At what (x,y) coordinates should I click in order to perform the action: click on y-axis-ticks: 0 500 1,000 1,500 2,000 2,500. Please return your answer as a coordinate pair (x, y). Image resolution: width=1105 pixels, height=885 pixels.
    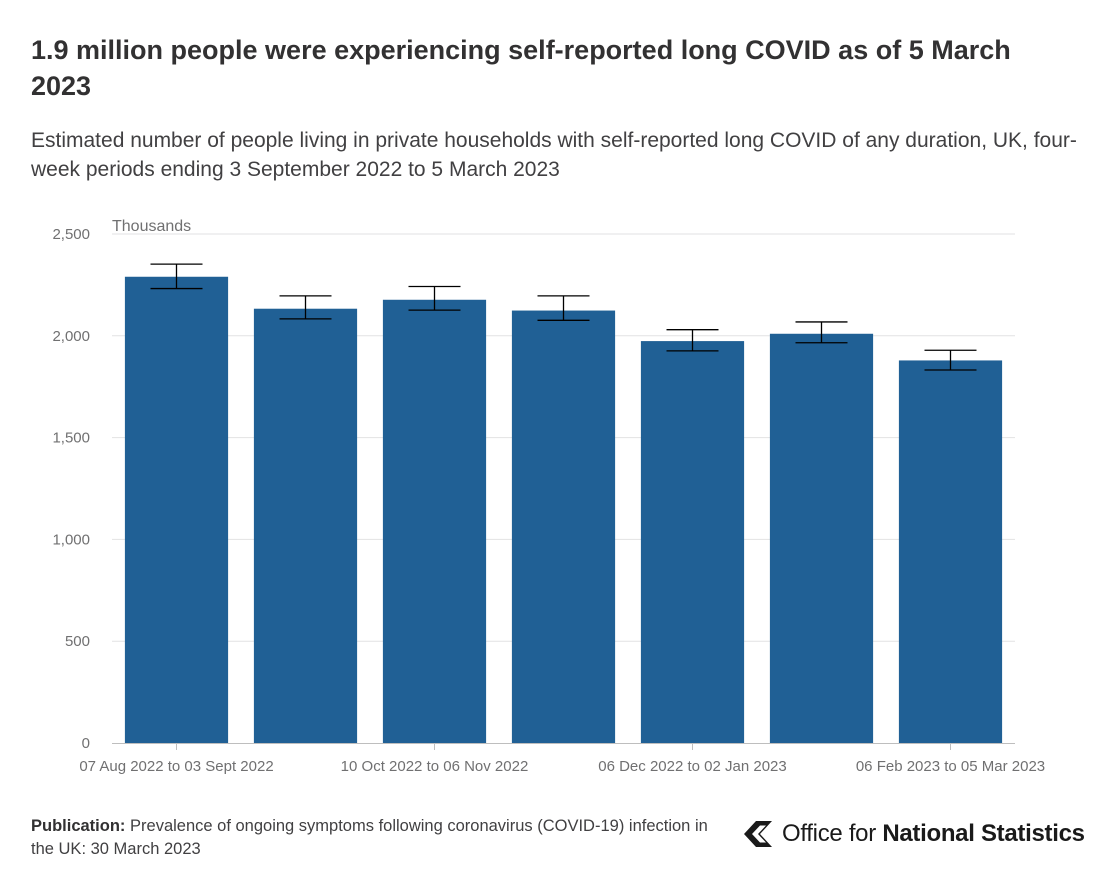
    Looking at the image, I should click on (71, 489).